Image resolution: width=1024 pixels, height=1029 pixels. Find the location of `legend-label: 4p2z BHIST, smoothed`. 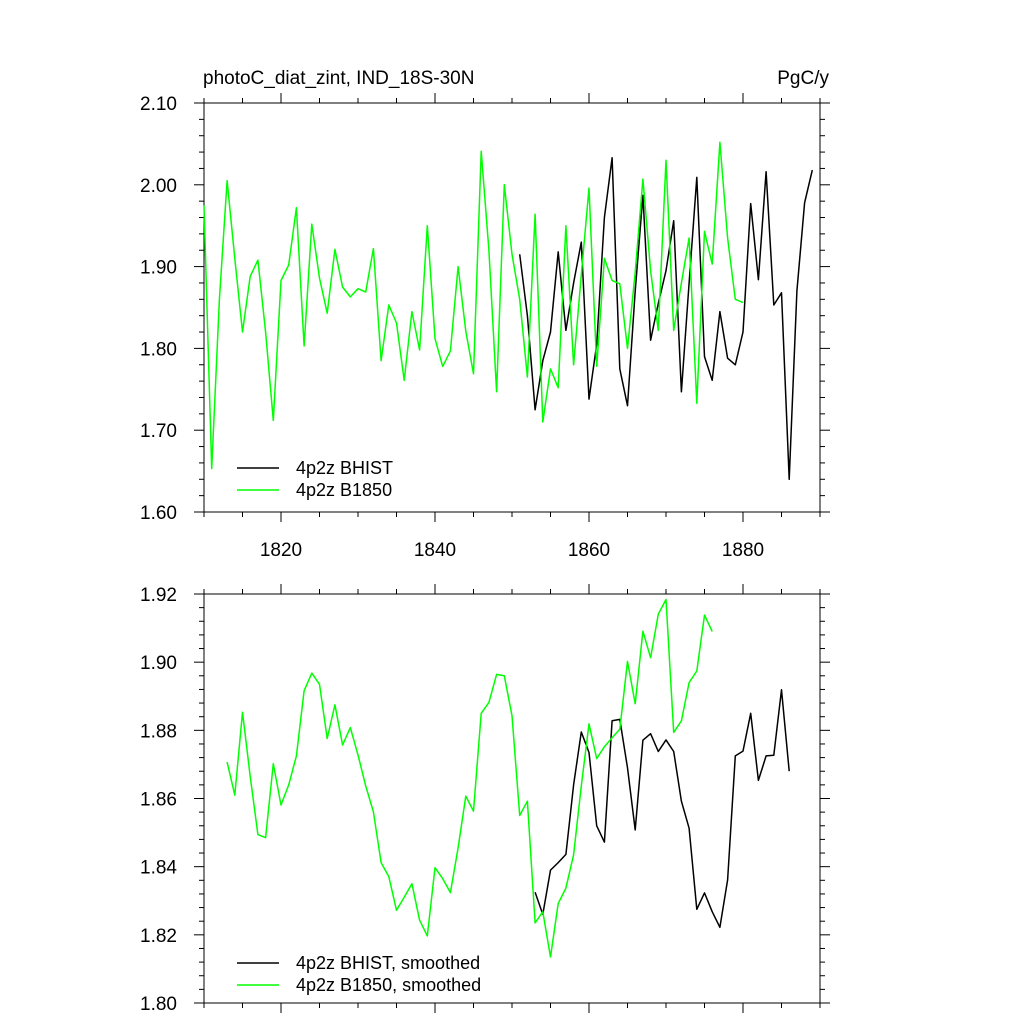

legend-label: 4p2z BHIST, smoothed is located at coordinates (388, 963).